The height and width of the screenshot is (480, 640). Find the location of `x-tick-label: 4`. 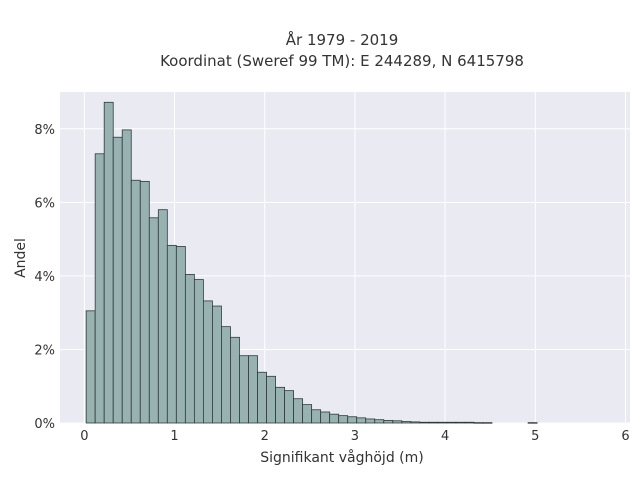

x-tick-label: 4 is located at coordinates (445, 436).